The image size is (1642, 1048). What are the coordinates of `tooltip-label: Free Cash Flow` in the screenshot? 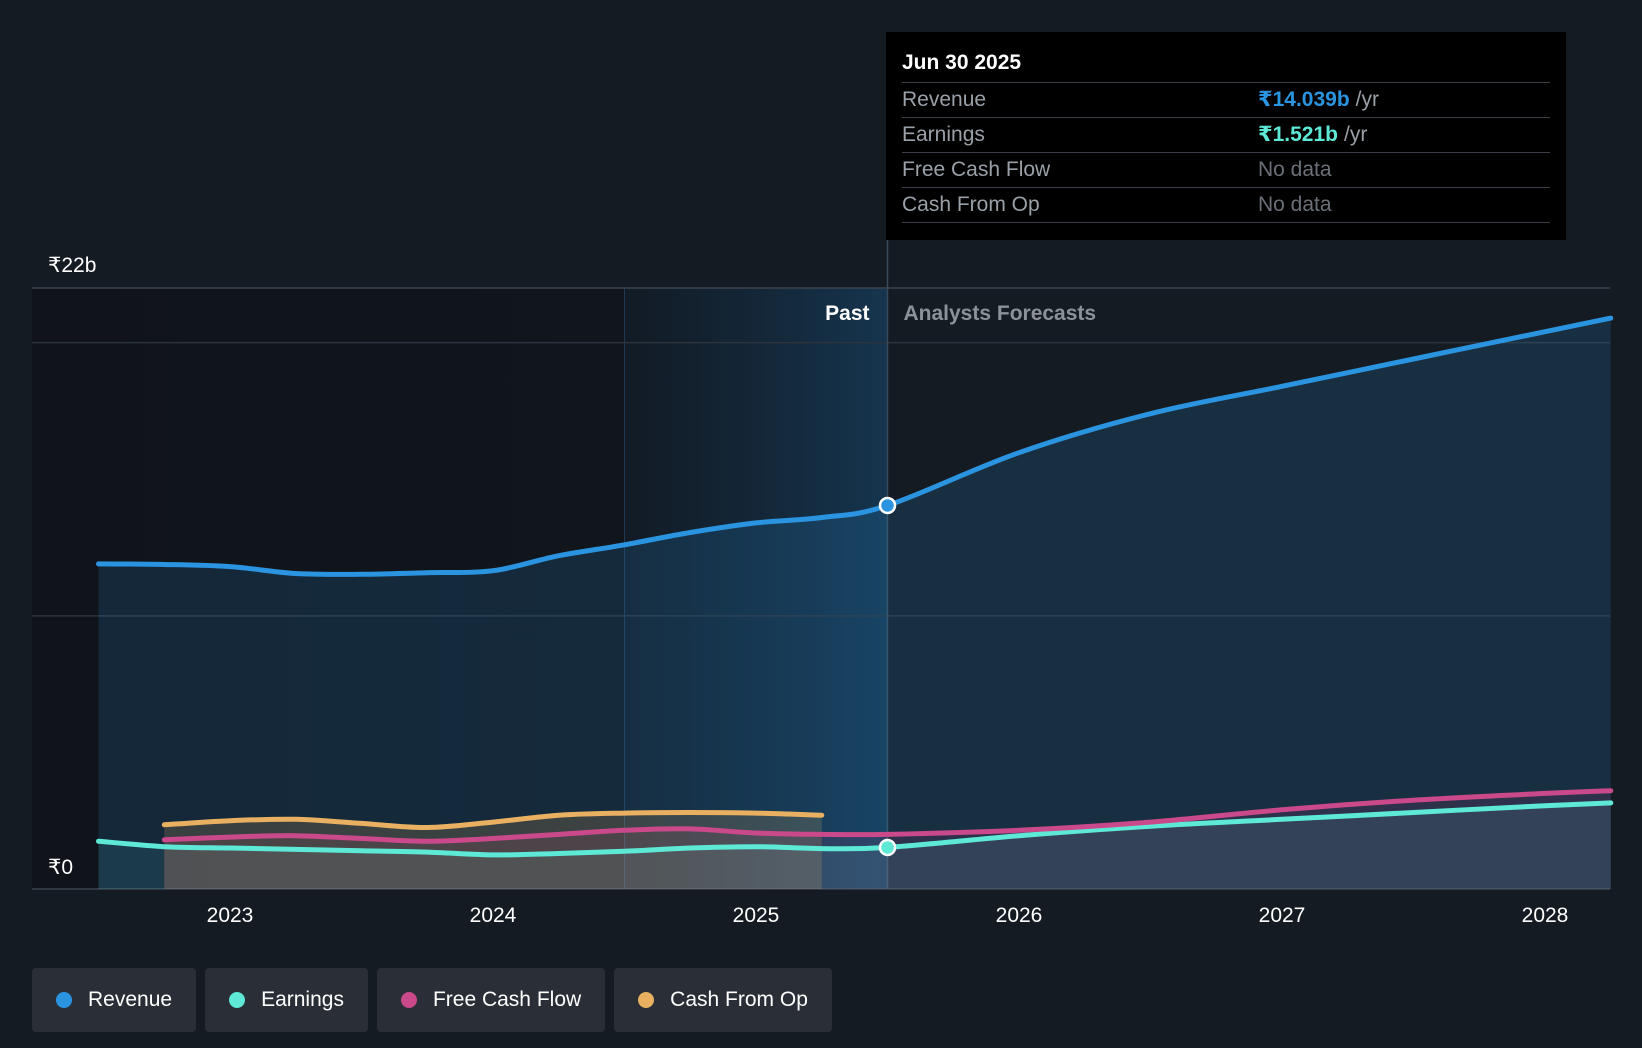 It's located at (976, 169).